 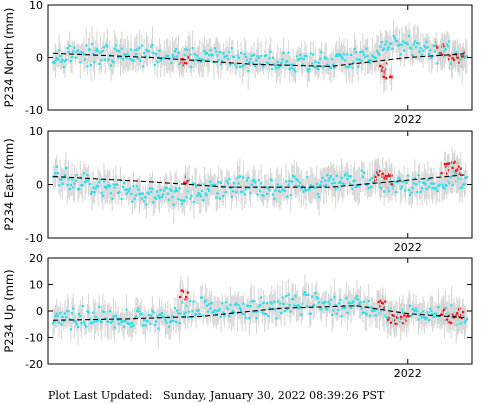 What do you see at coordinates (34, 238) in the screenshot?
I see `y-tick-label: -10` at bounding box center [34, 238].